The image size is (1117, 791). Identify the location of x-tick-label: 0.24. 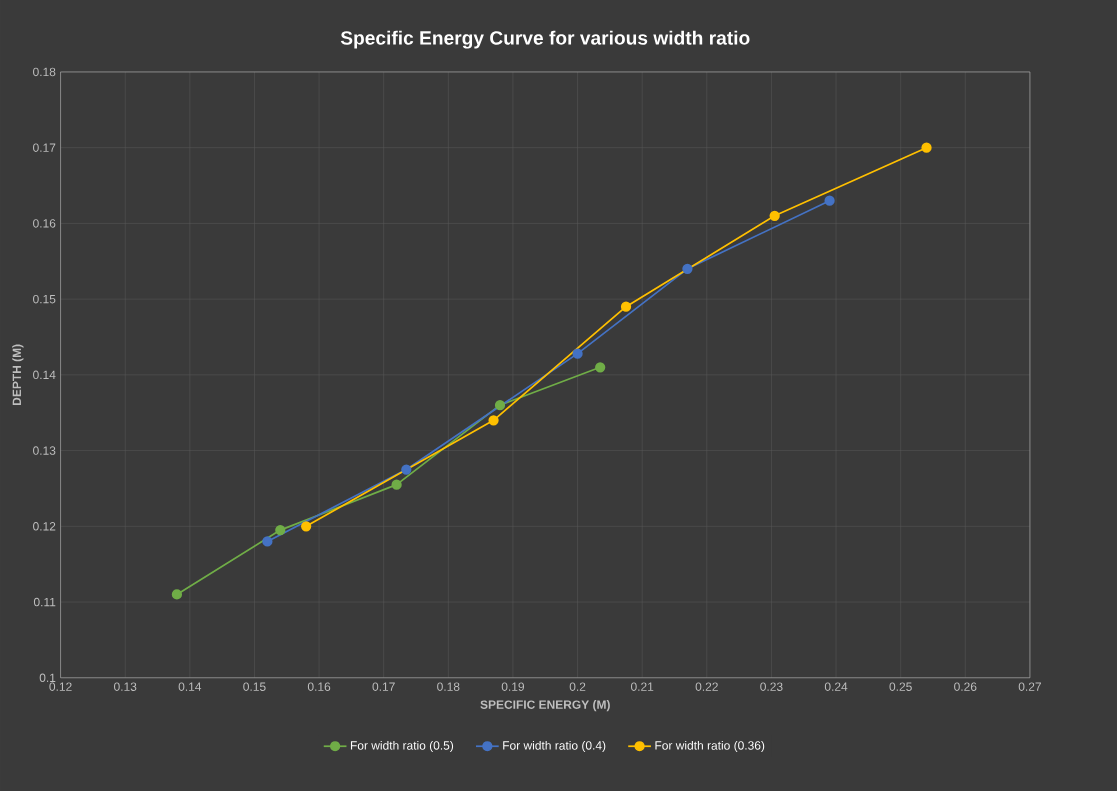
(836, 686).